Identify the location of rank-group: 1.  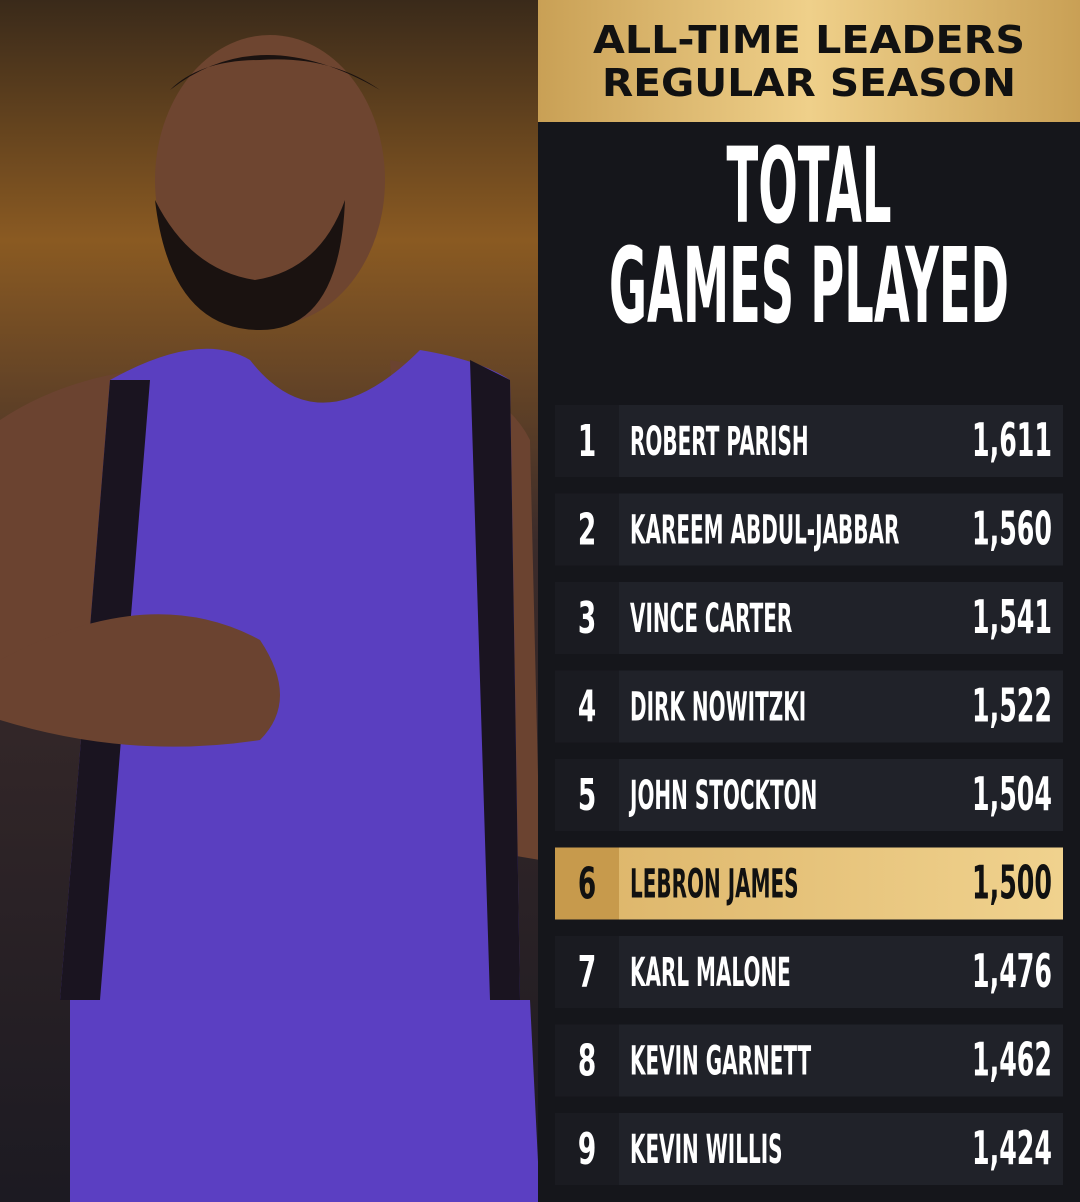
(587, 441).